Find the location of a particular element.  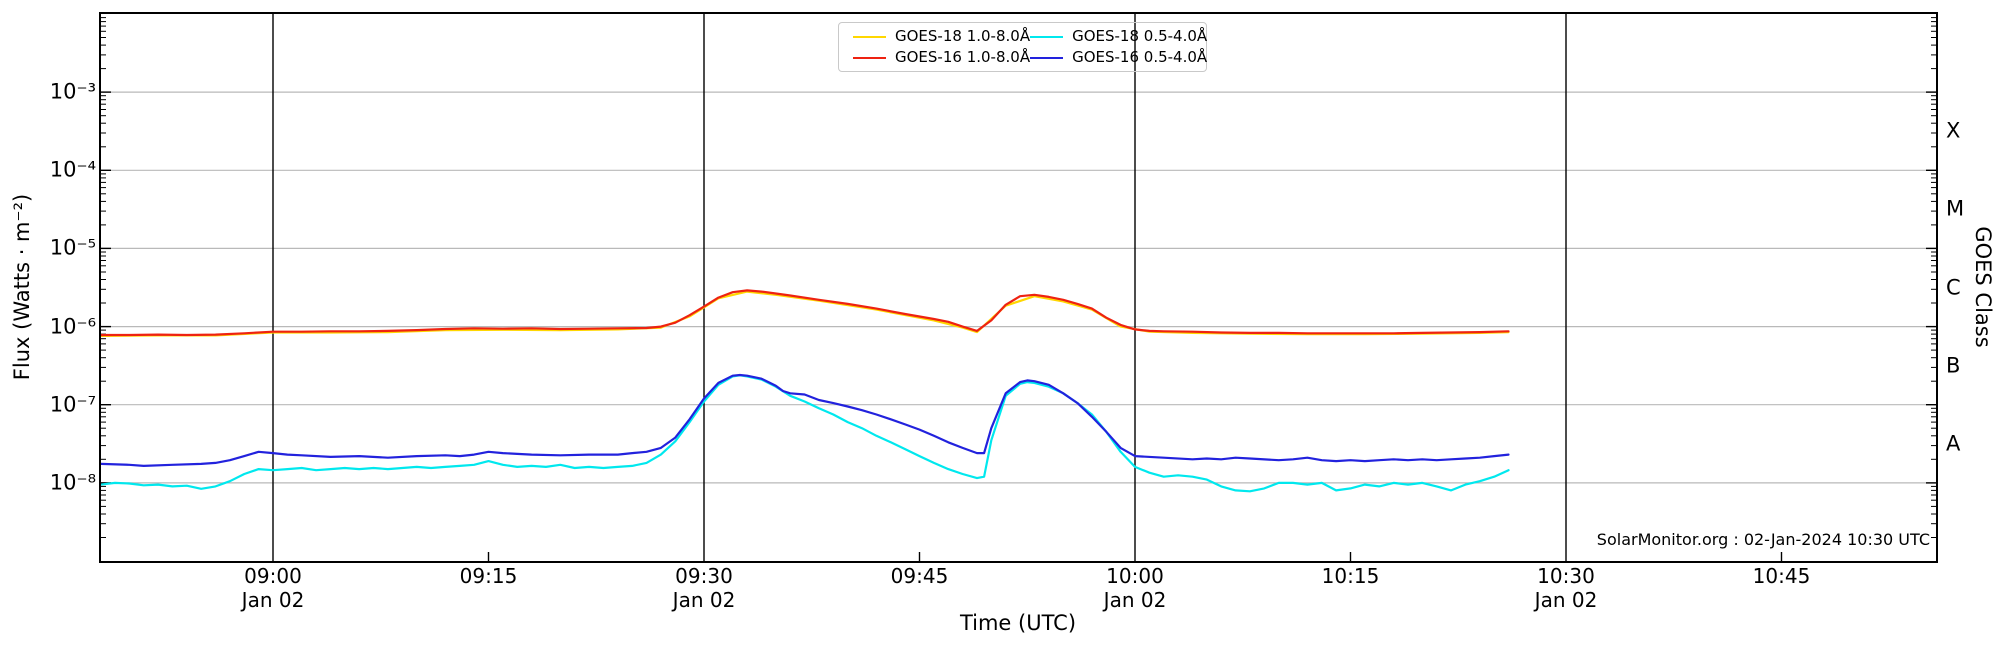

x-tick-label: 09:15 is located at coordinates (488, 576).